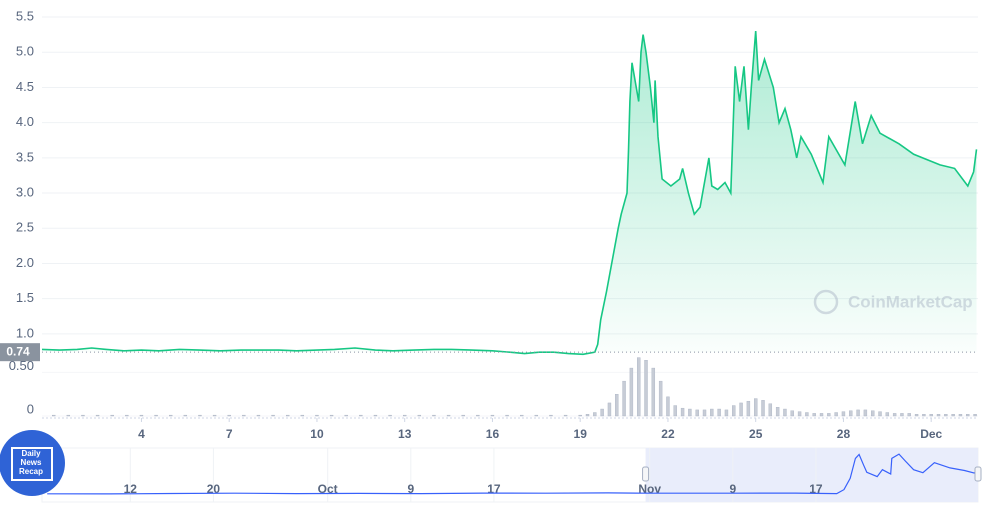 The width and height of the screenshot is (986, 510). Describe the element at coordinates (214, 489) in the screenshot. I see `navigator-tick-label: 20` at that location.